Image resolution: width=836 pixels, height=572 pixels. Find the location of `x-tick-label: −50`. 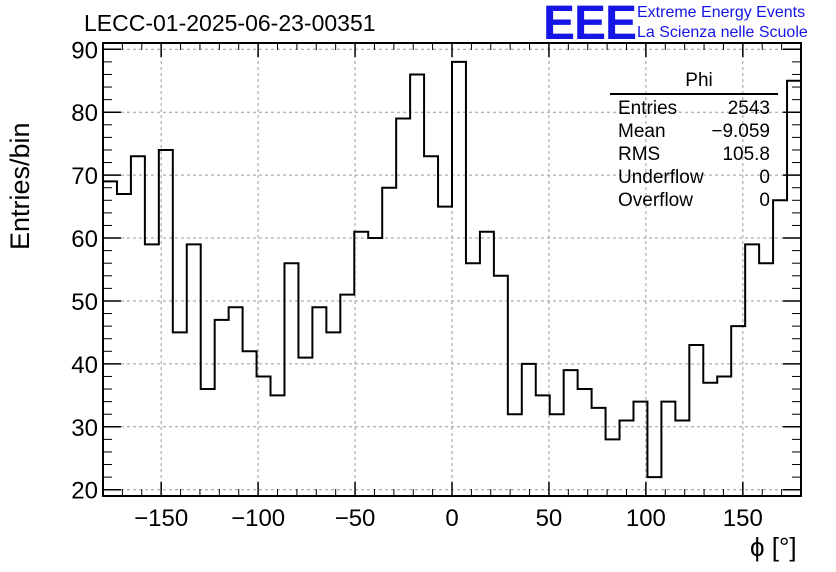

x-tick-label: −50 is located at coordinates (355, 518).